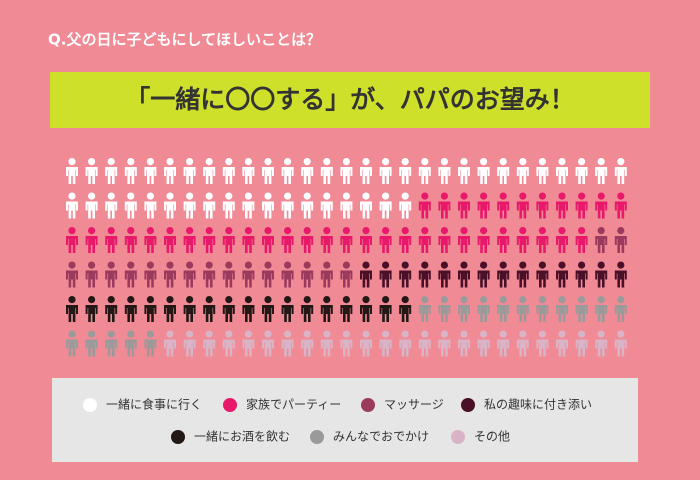  Describe the element at coordinates (154, 404) in the screenshot. I see `legend-label: 一緒に食事に行く` at that location.